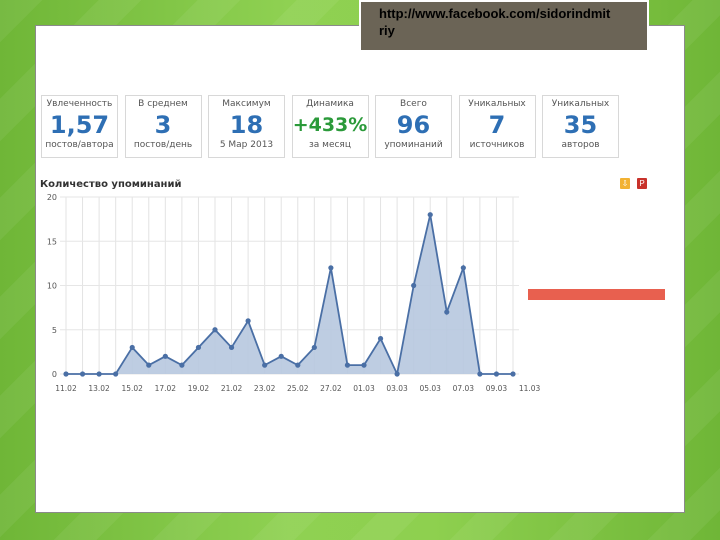 This screenshot has width=720, height=540. Describe the element at coordinates (642, 183) in the screenshot. I see `pdf-icon: P` at that location.